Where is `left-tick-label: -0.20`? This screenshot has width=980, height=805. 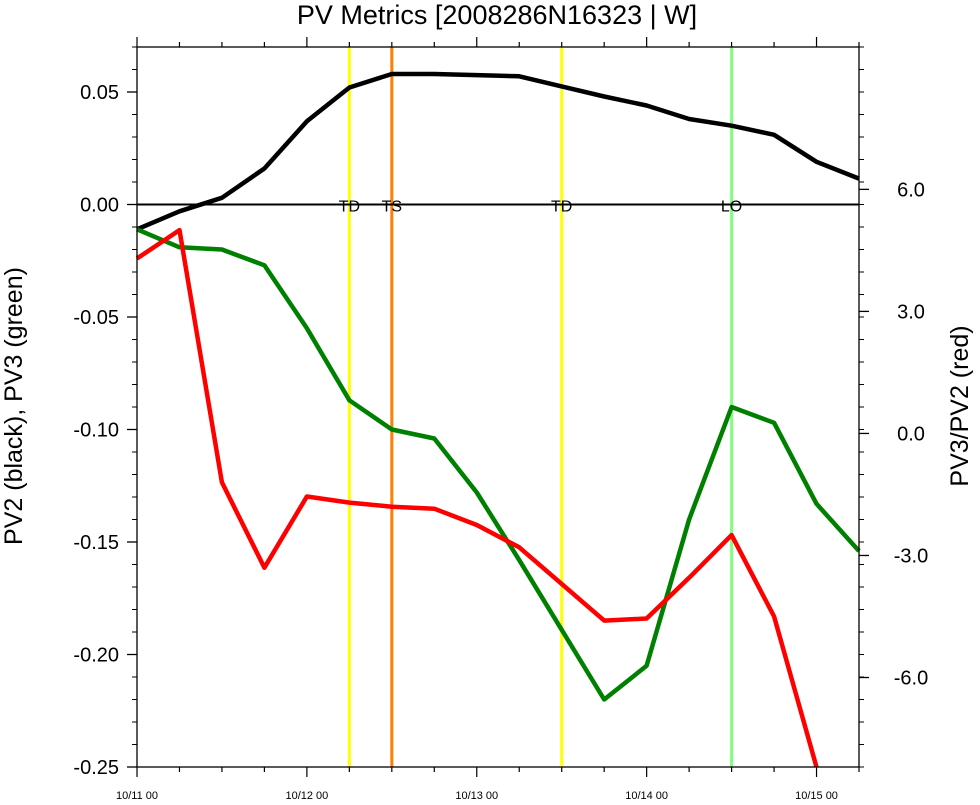 left-tick-label: -0.20 is located at coordinates (96, 656).